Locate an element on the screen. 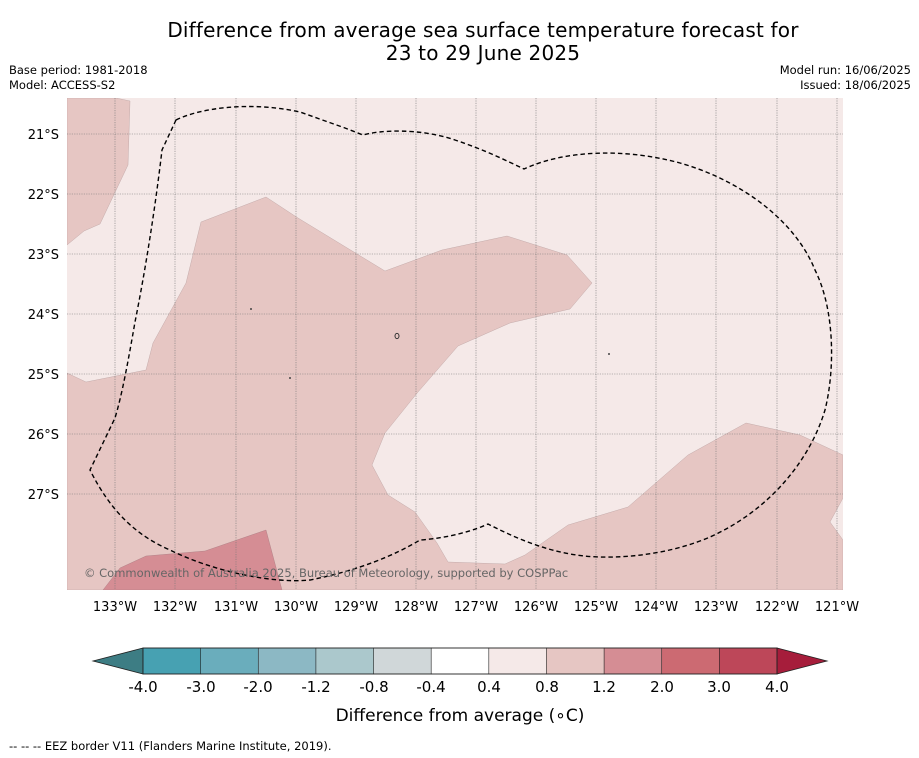 The width and height of the screenshot is (919, 758). metadata-right: Model run: 16/06/2025 Issued: 18/06/2025 is located at coordinates (845, 78).